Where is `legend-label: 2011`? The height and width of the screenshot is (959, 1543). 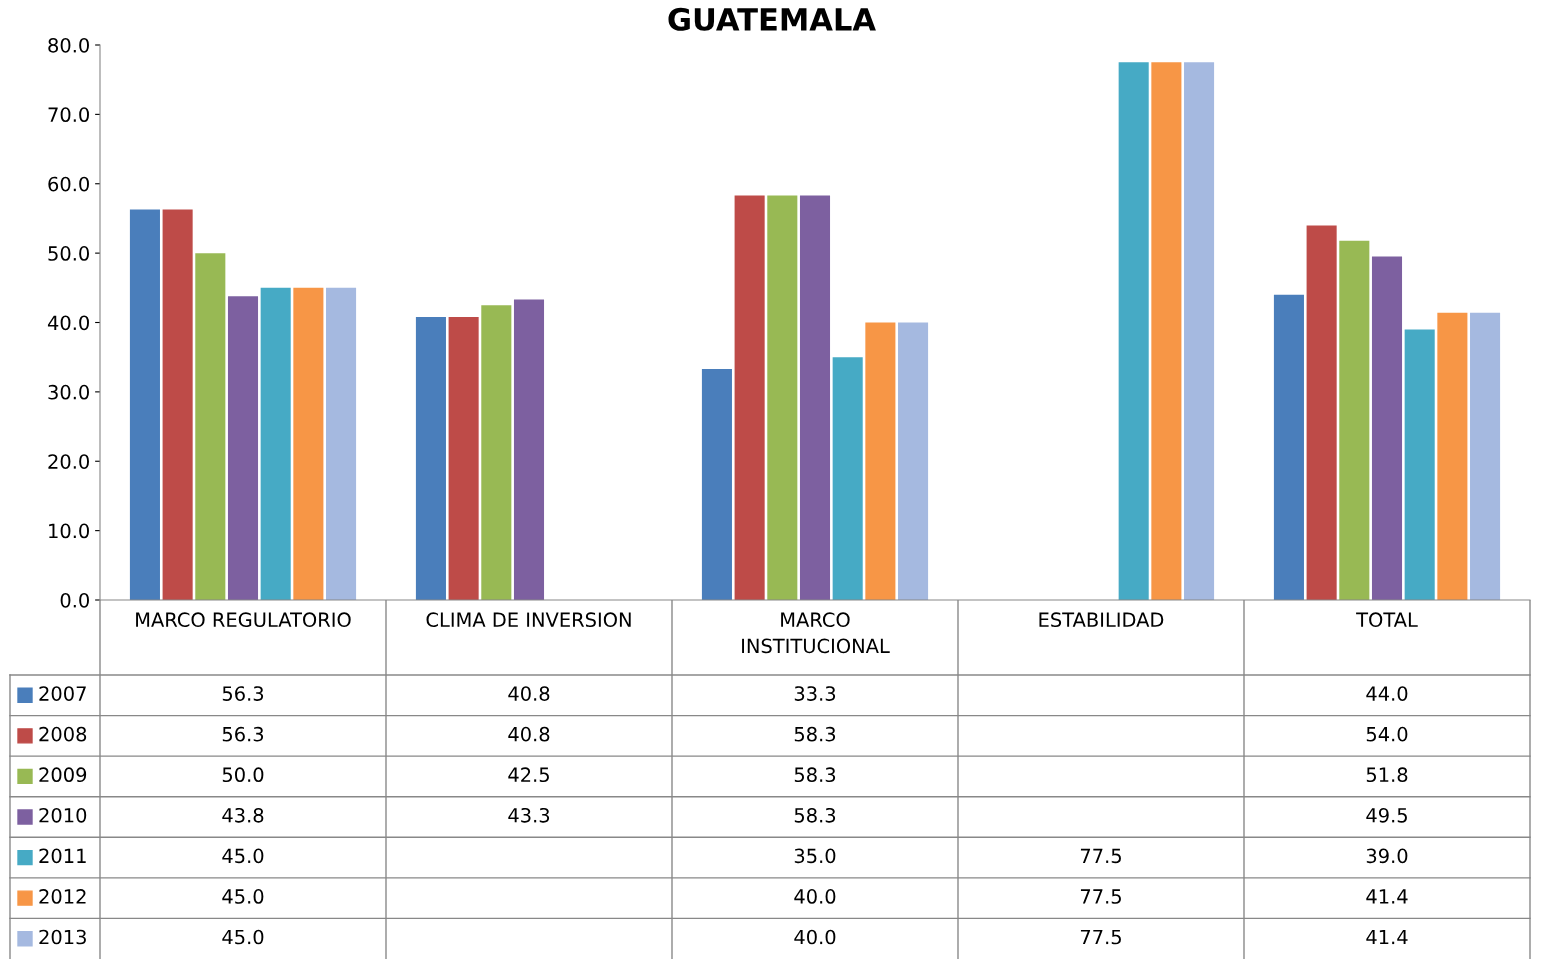 legend-label: 2011 is located at coordinates (62, 856).